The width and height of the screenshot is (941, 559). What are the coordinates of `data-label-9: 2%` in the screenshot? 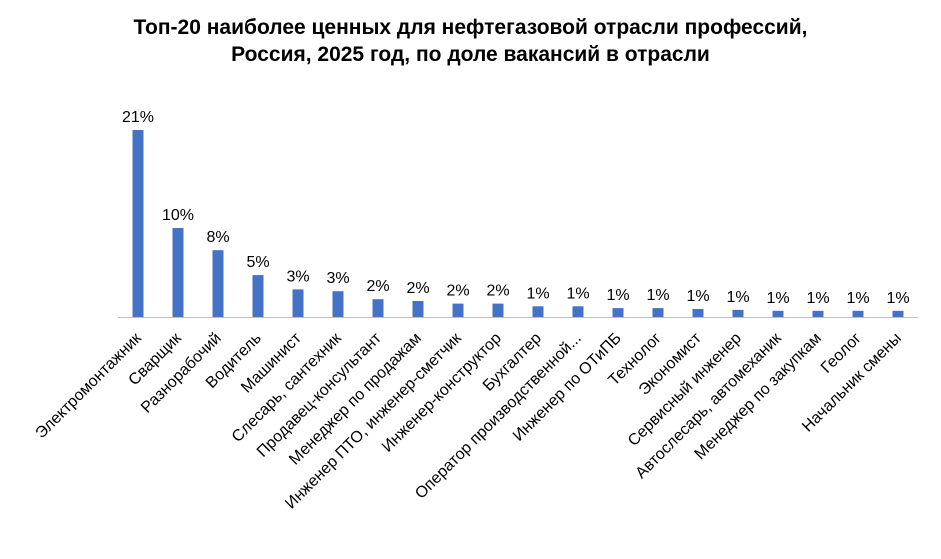 It's located at (457, 291).